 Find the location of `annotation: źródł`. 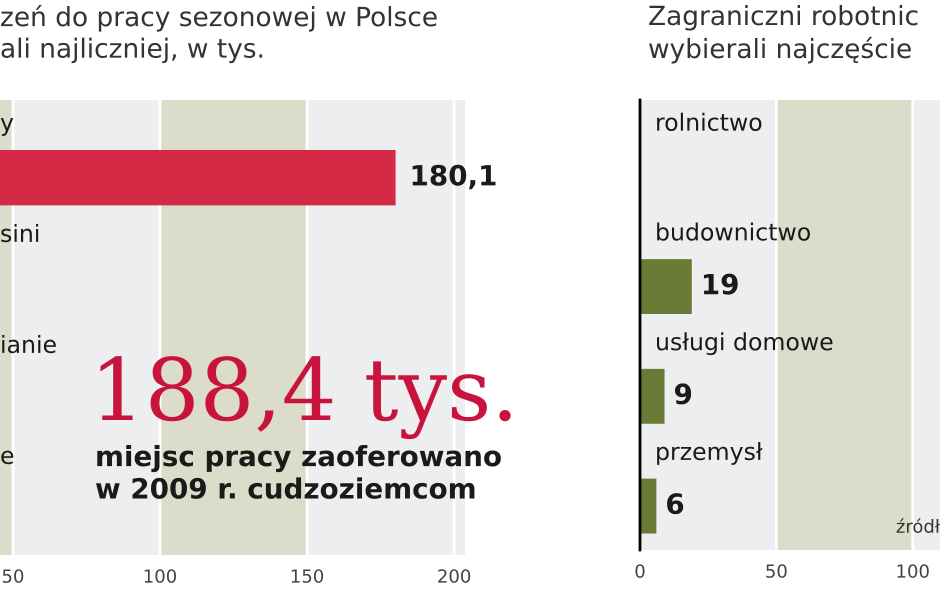

annotation: źródł is located at coordinates (918, 525).